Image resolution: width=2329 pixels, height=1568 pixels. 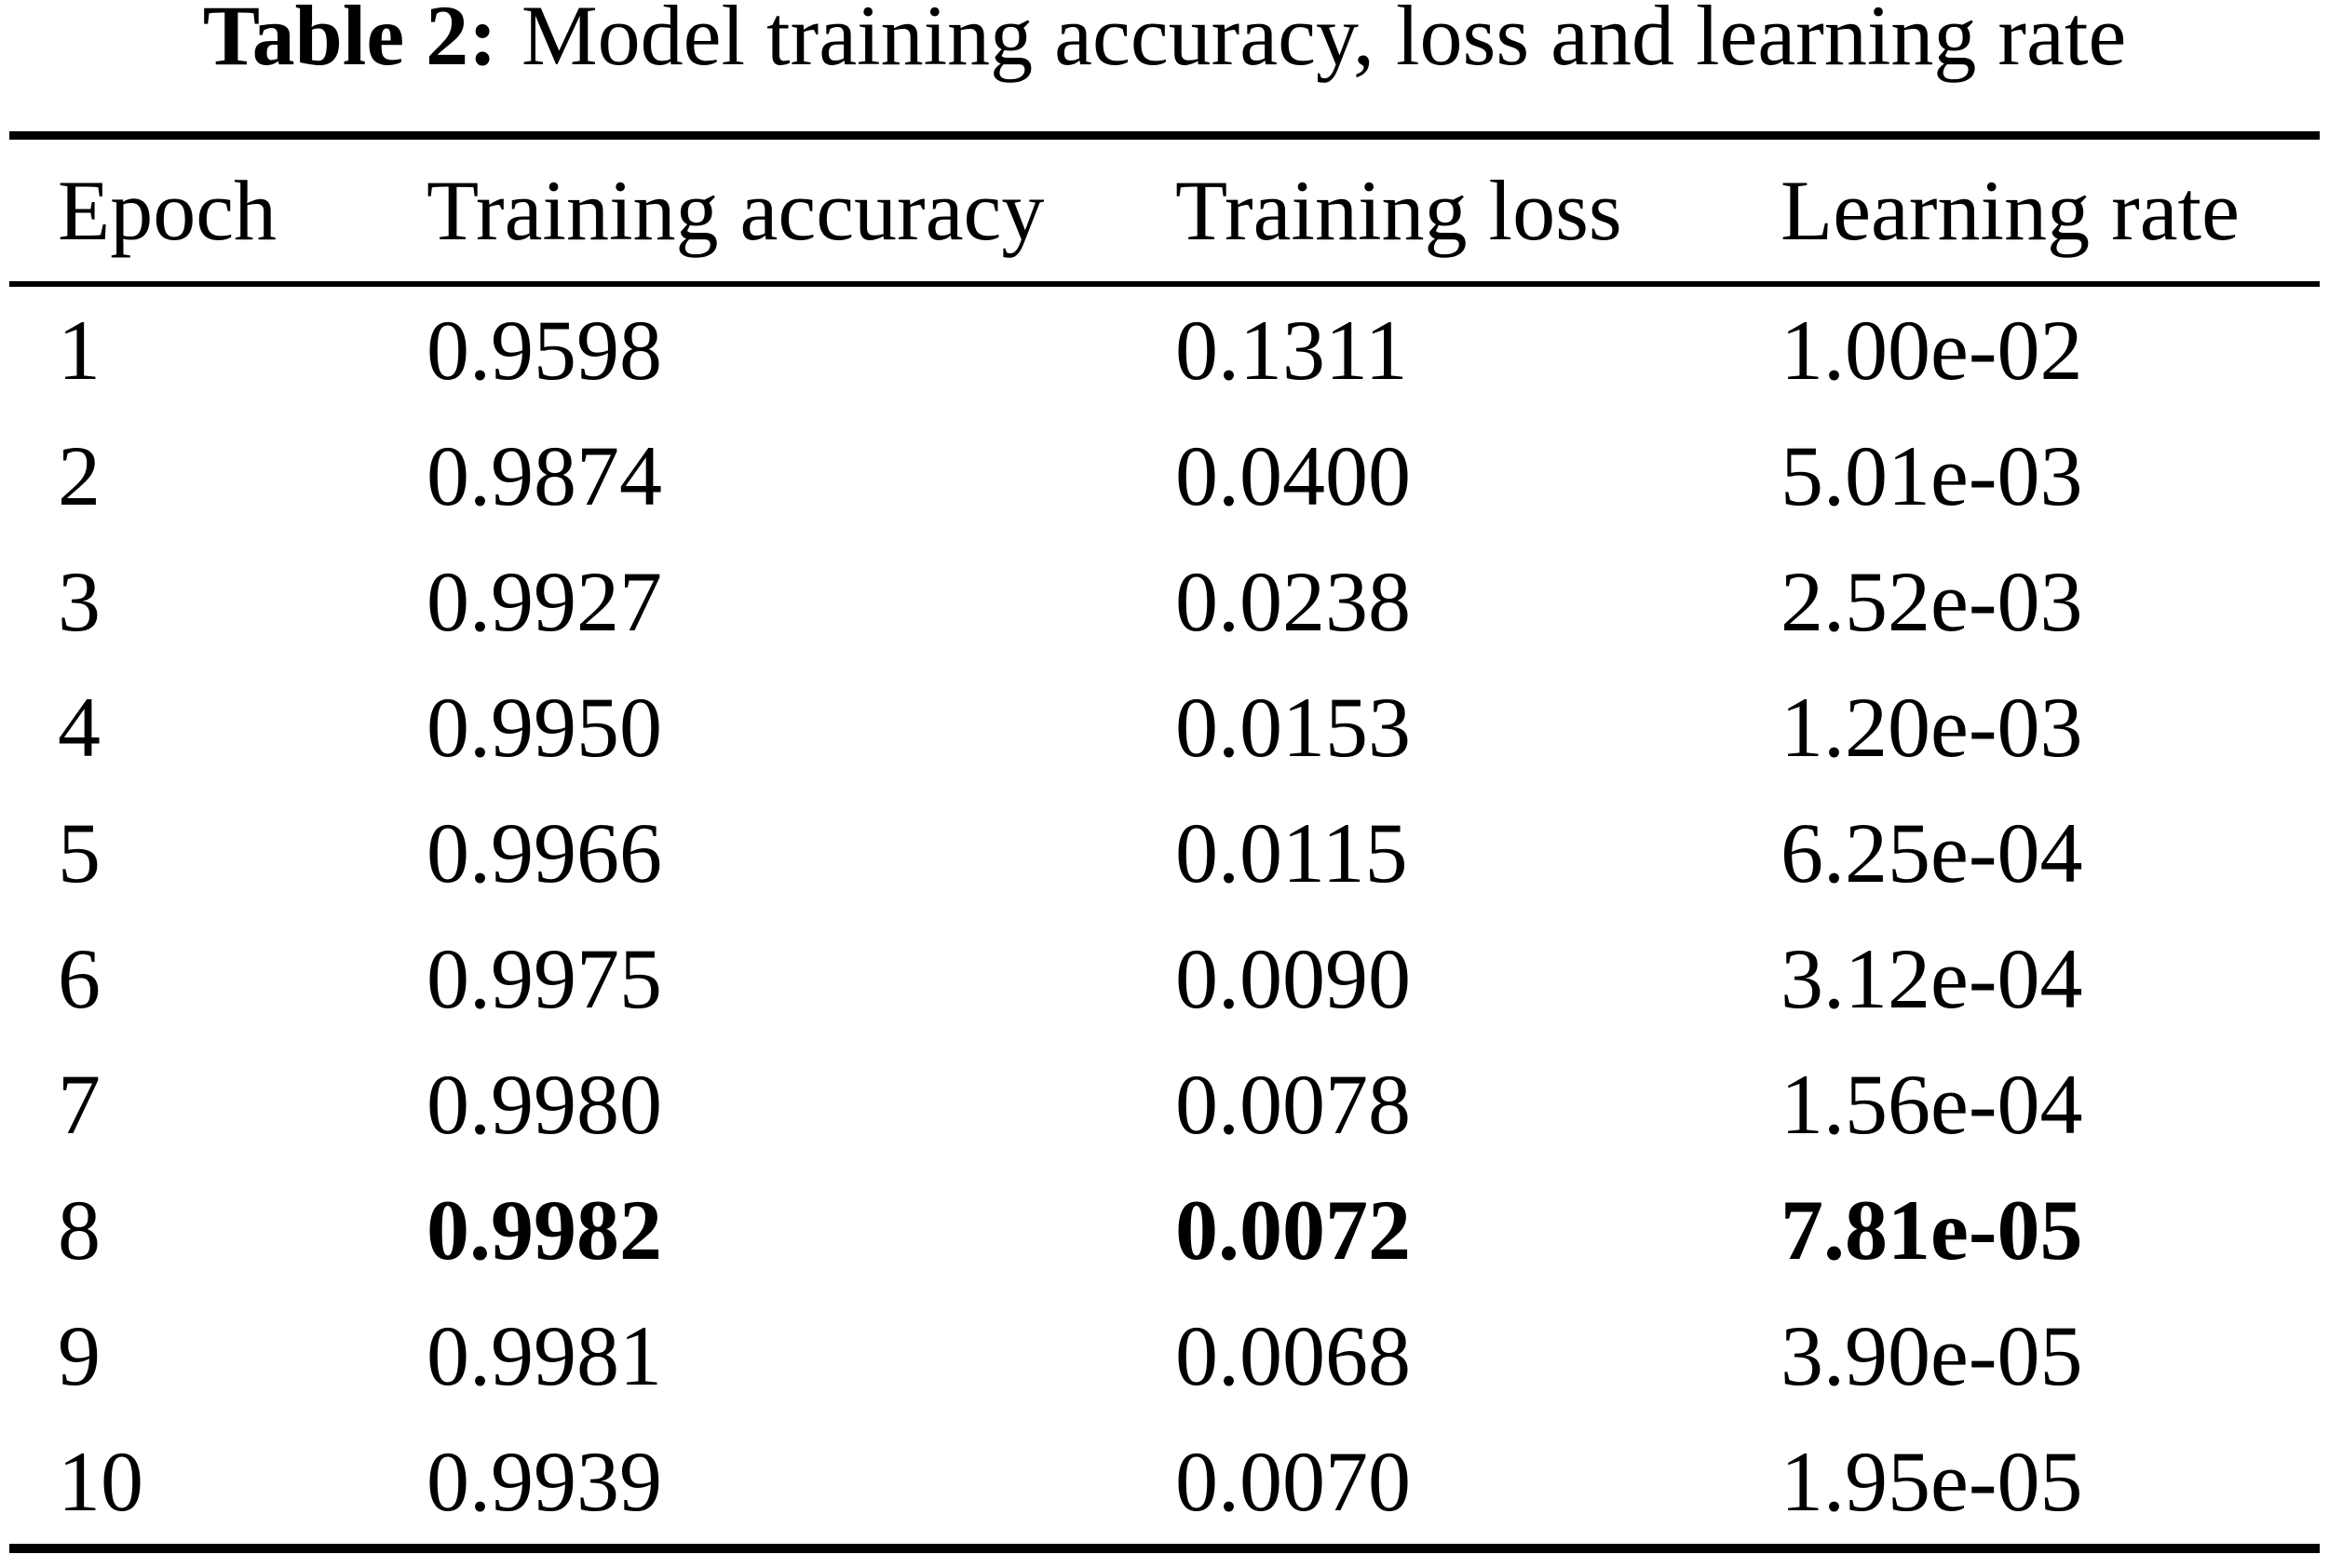 I want to click on column-header-learning-rate: Learning rate, so click(x=2026, y=211).